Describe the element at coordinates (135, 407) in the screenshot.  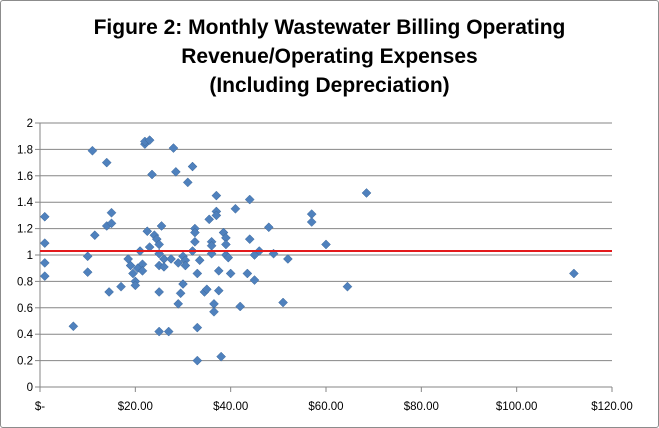
I see `x-tick-label: $20.00` at that location.